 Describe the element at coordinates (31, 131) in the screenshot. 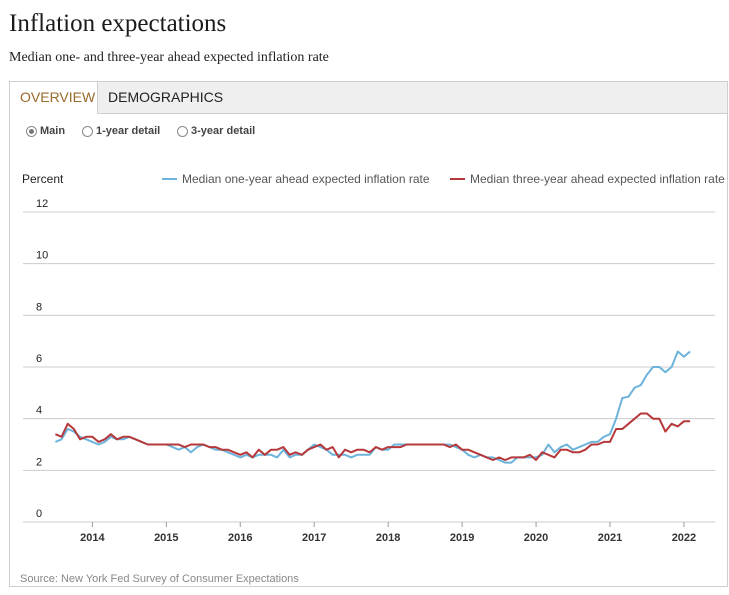

I see `radio-main-dot` at that location.